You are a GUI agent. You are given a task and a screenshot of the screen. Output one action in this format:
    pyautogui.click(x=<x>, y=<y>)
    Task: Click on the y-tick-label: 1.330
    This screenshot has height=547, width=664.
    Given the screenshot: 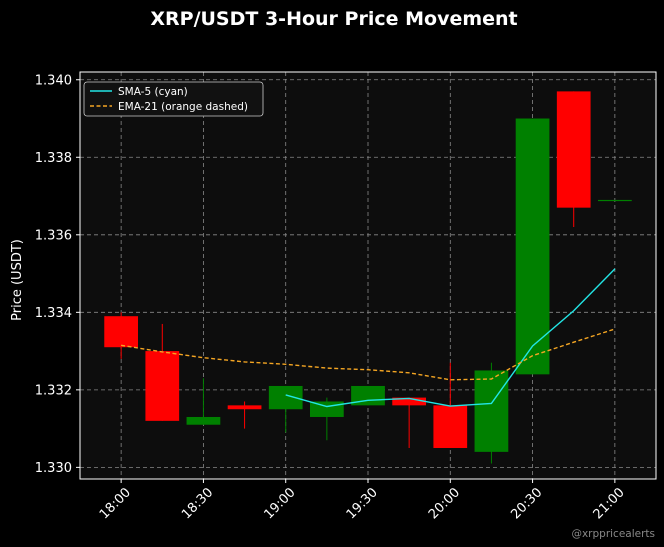 What is the action you would take?
    pyautogui.click(x=53, y=468)
    